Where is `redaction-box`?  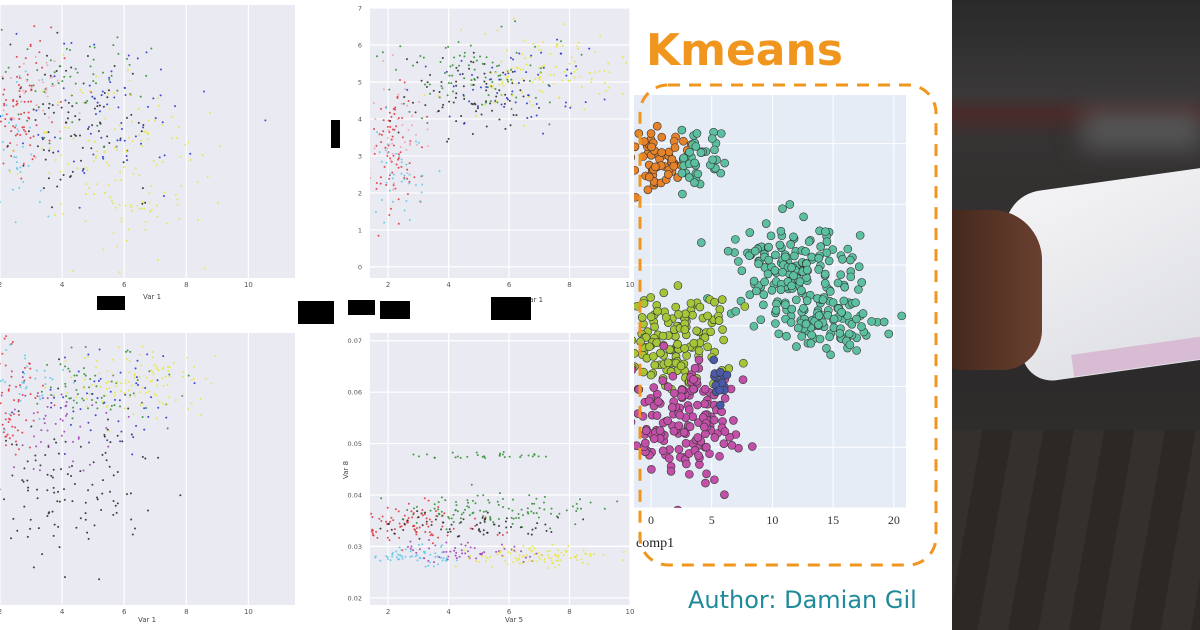
redaction-box is located at coordinates (395, 310).